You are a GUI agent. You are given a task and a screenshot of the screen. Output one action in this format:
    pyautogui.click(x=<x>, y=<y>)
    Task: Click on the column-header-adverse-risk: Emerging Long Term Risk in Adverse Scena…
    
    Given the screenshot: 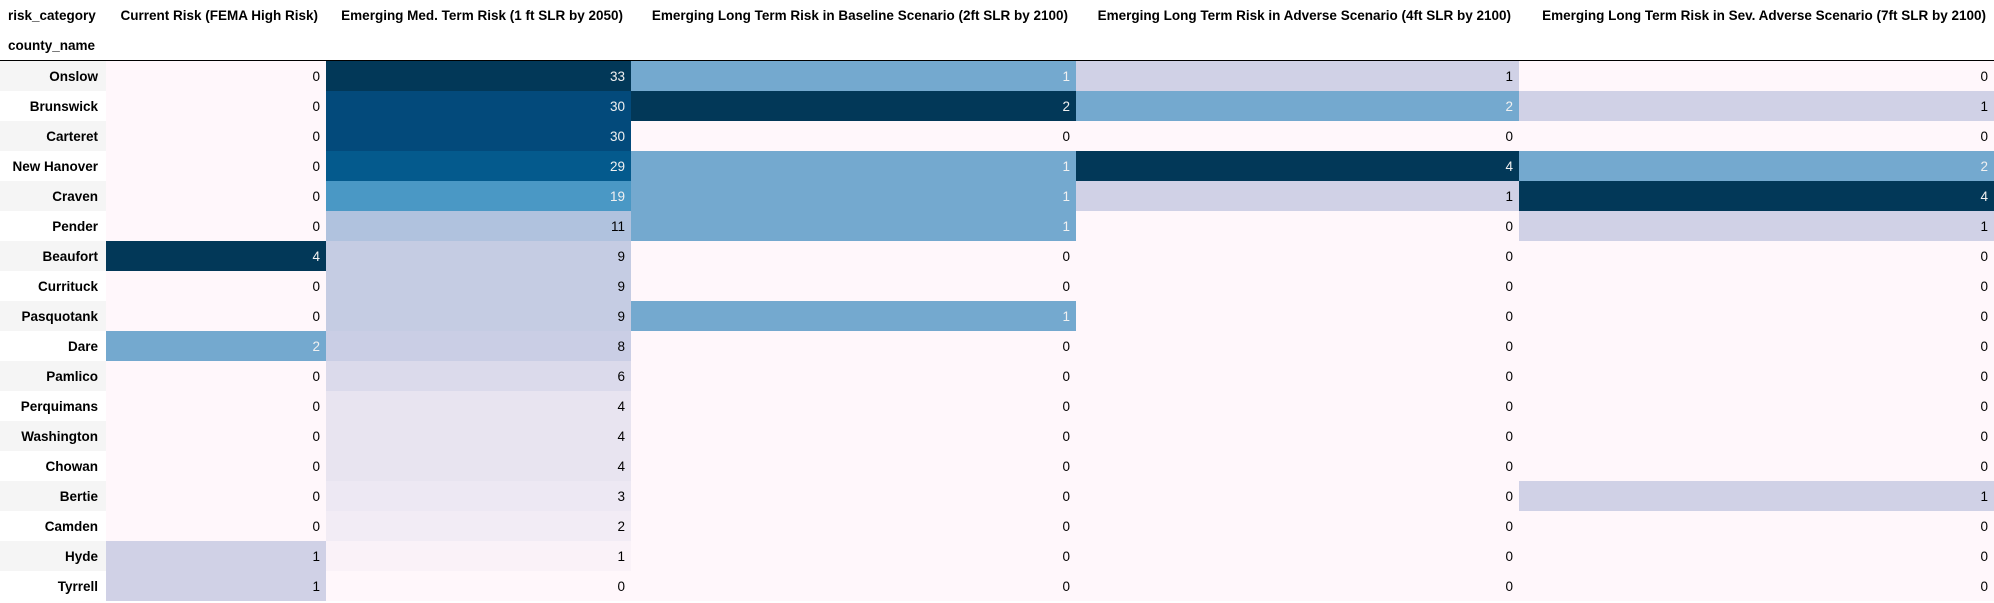 What is the action you would take?
    pyautogui.click(x=1304, y=15)
    